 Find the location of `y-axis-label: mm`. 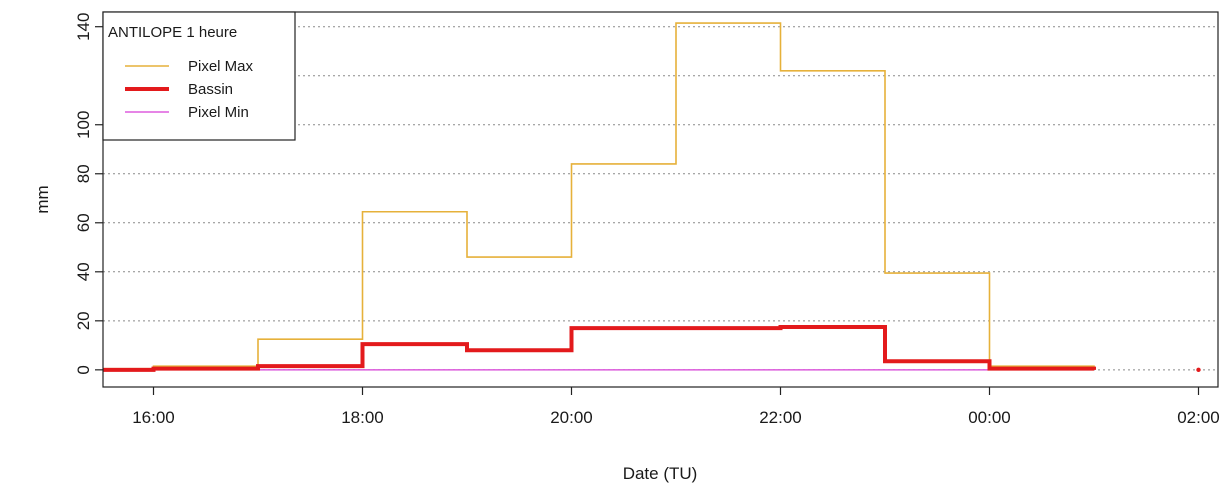

y-axis-label: mm is located at coordinates (42, 199).